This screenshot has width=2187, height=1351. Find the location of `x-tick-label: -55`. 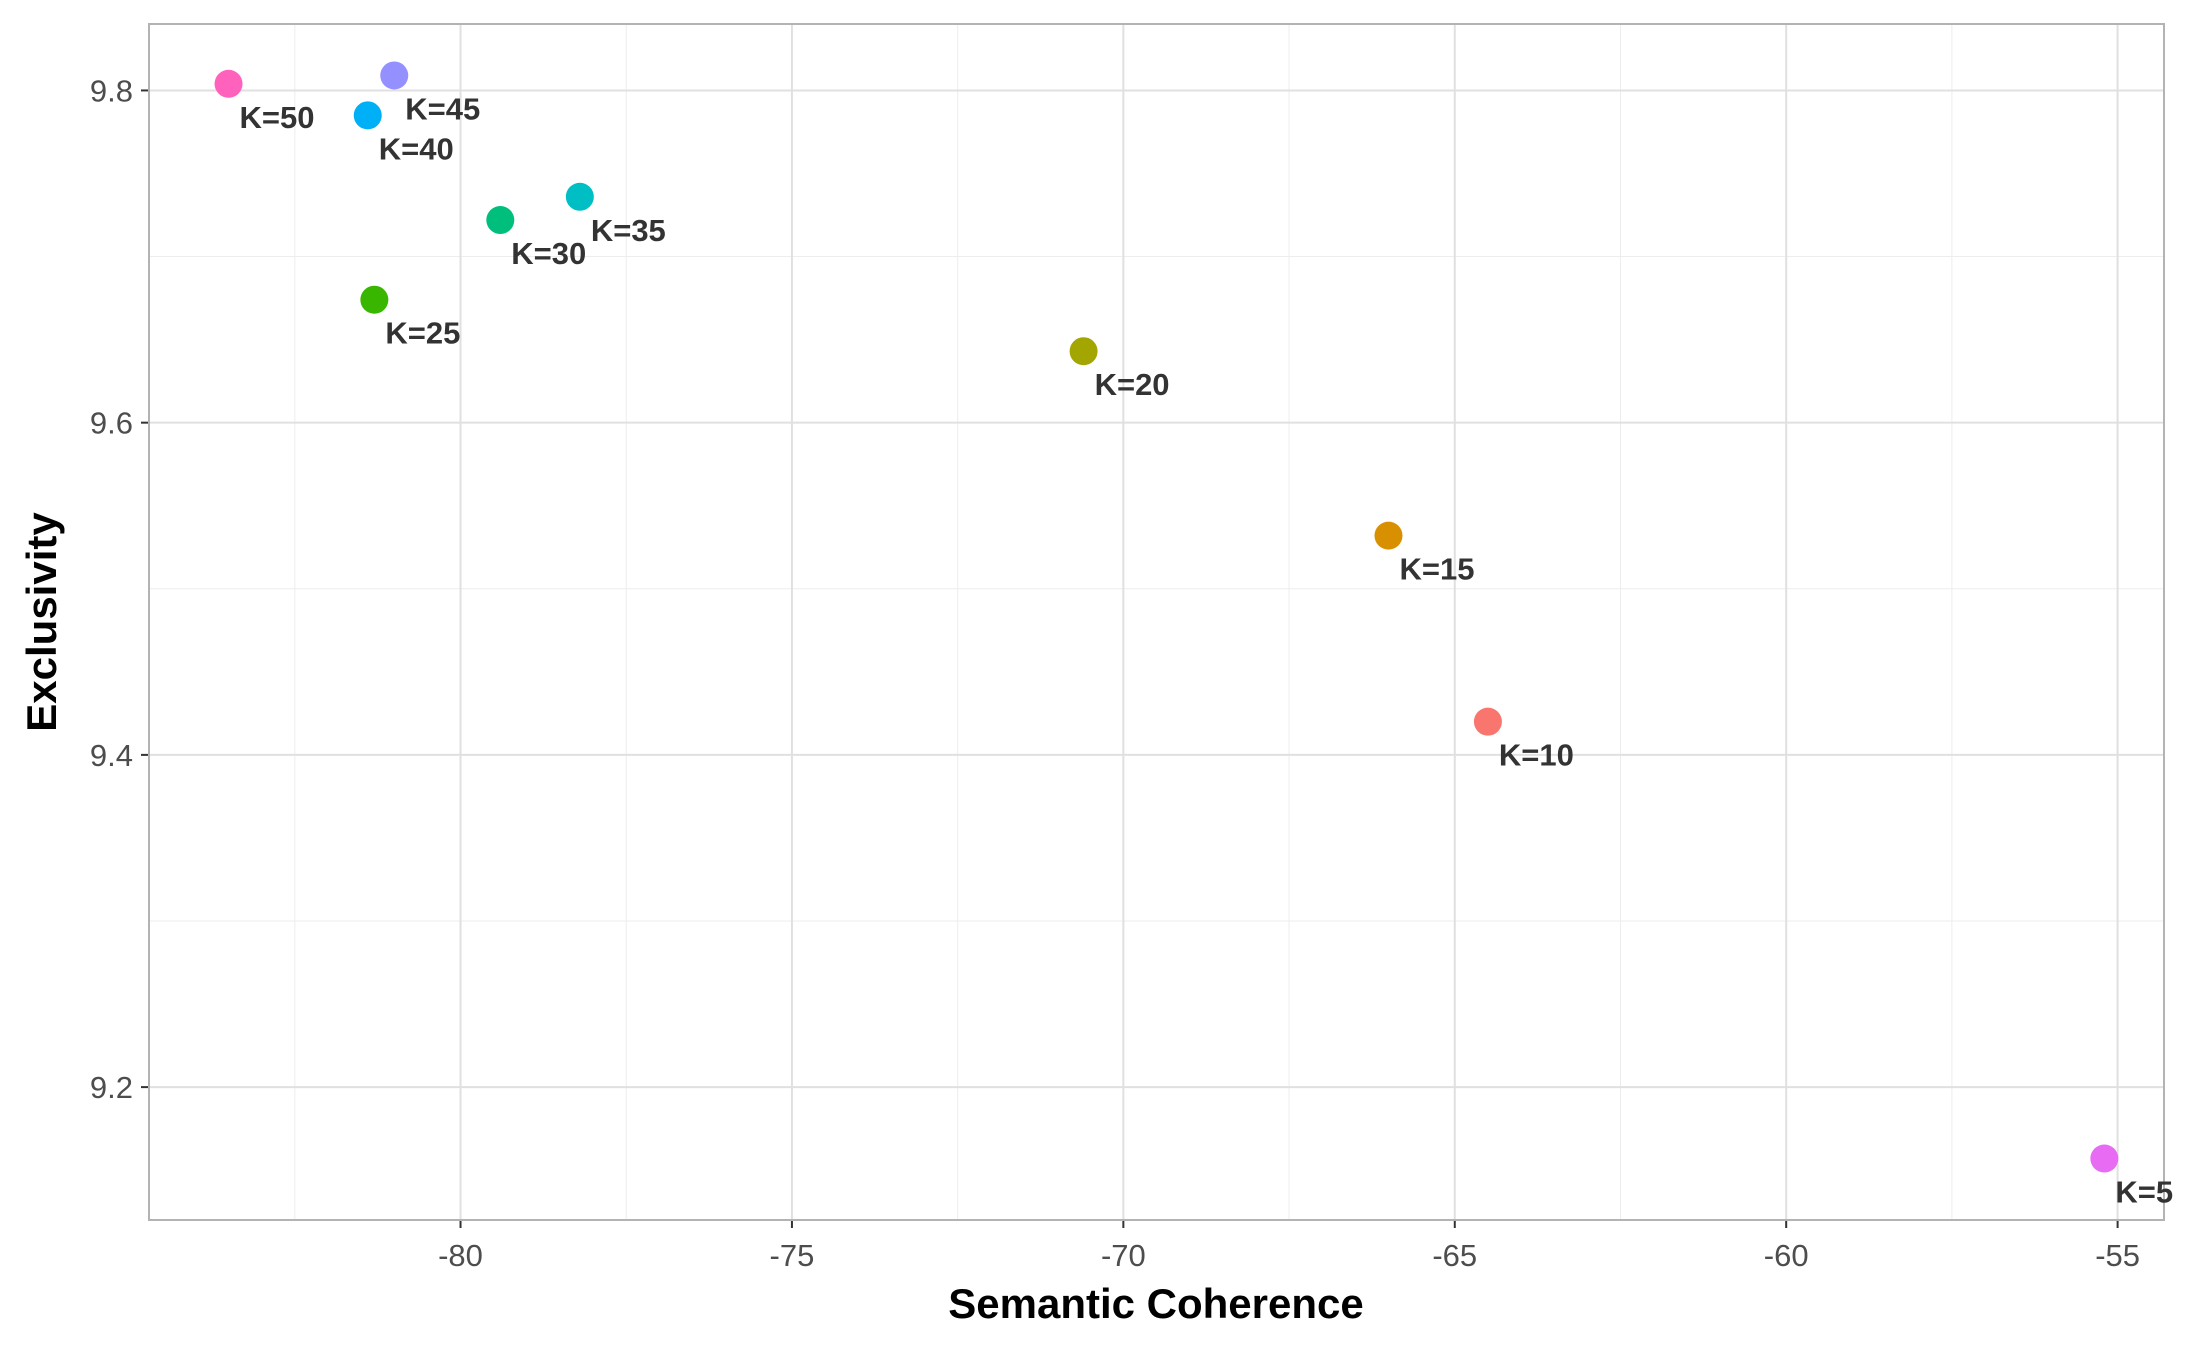

x-tick-label: -55 is located at coordinates (2117, 1255).